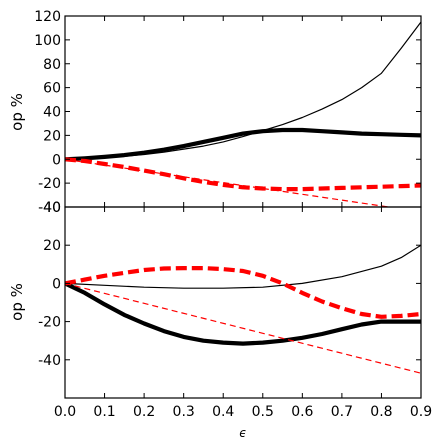  What do you see at coordinates (52, 65) in the screenshot?
I see `top-ytick-label: 80` at bounding box center [52, 65].